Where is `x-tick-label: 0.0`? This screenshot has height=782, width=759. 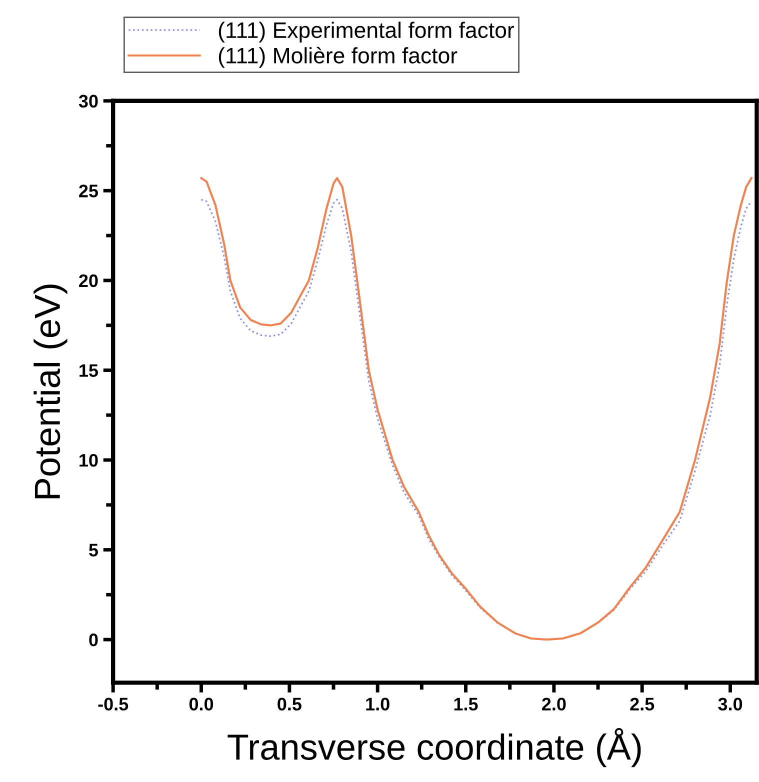
x-tick-label: 0.0 is located at coordinates (201, 704).